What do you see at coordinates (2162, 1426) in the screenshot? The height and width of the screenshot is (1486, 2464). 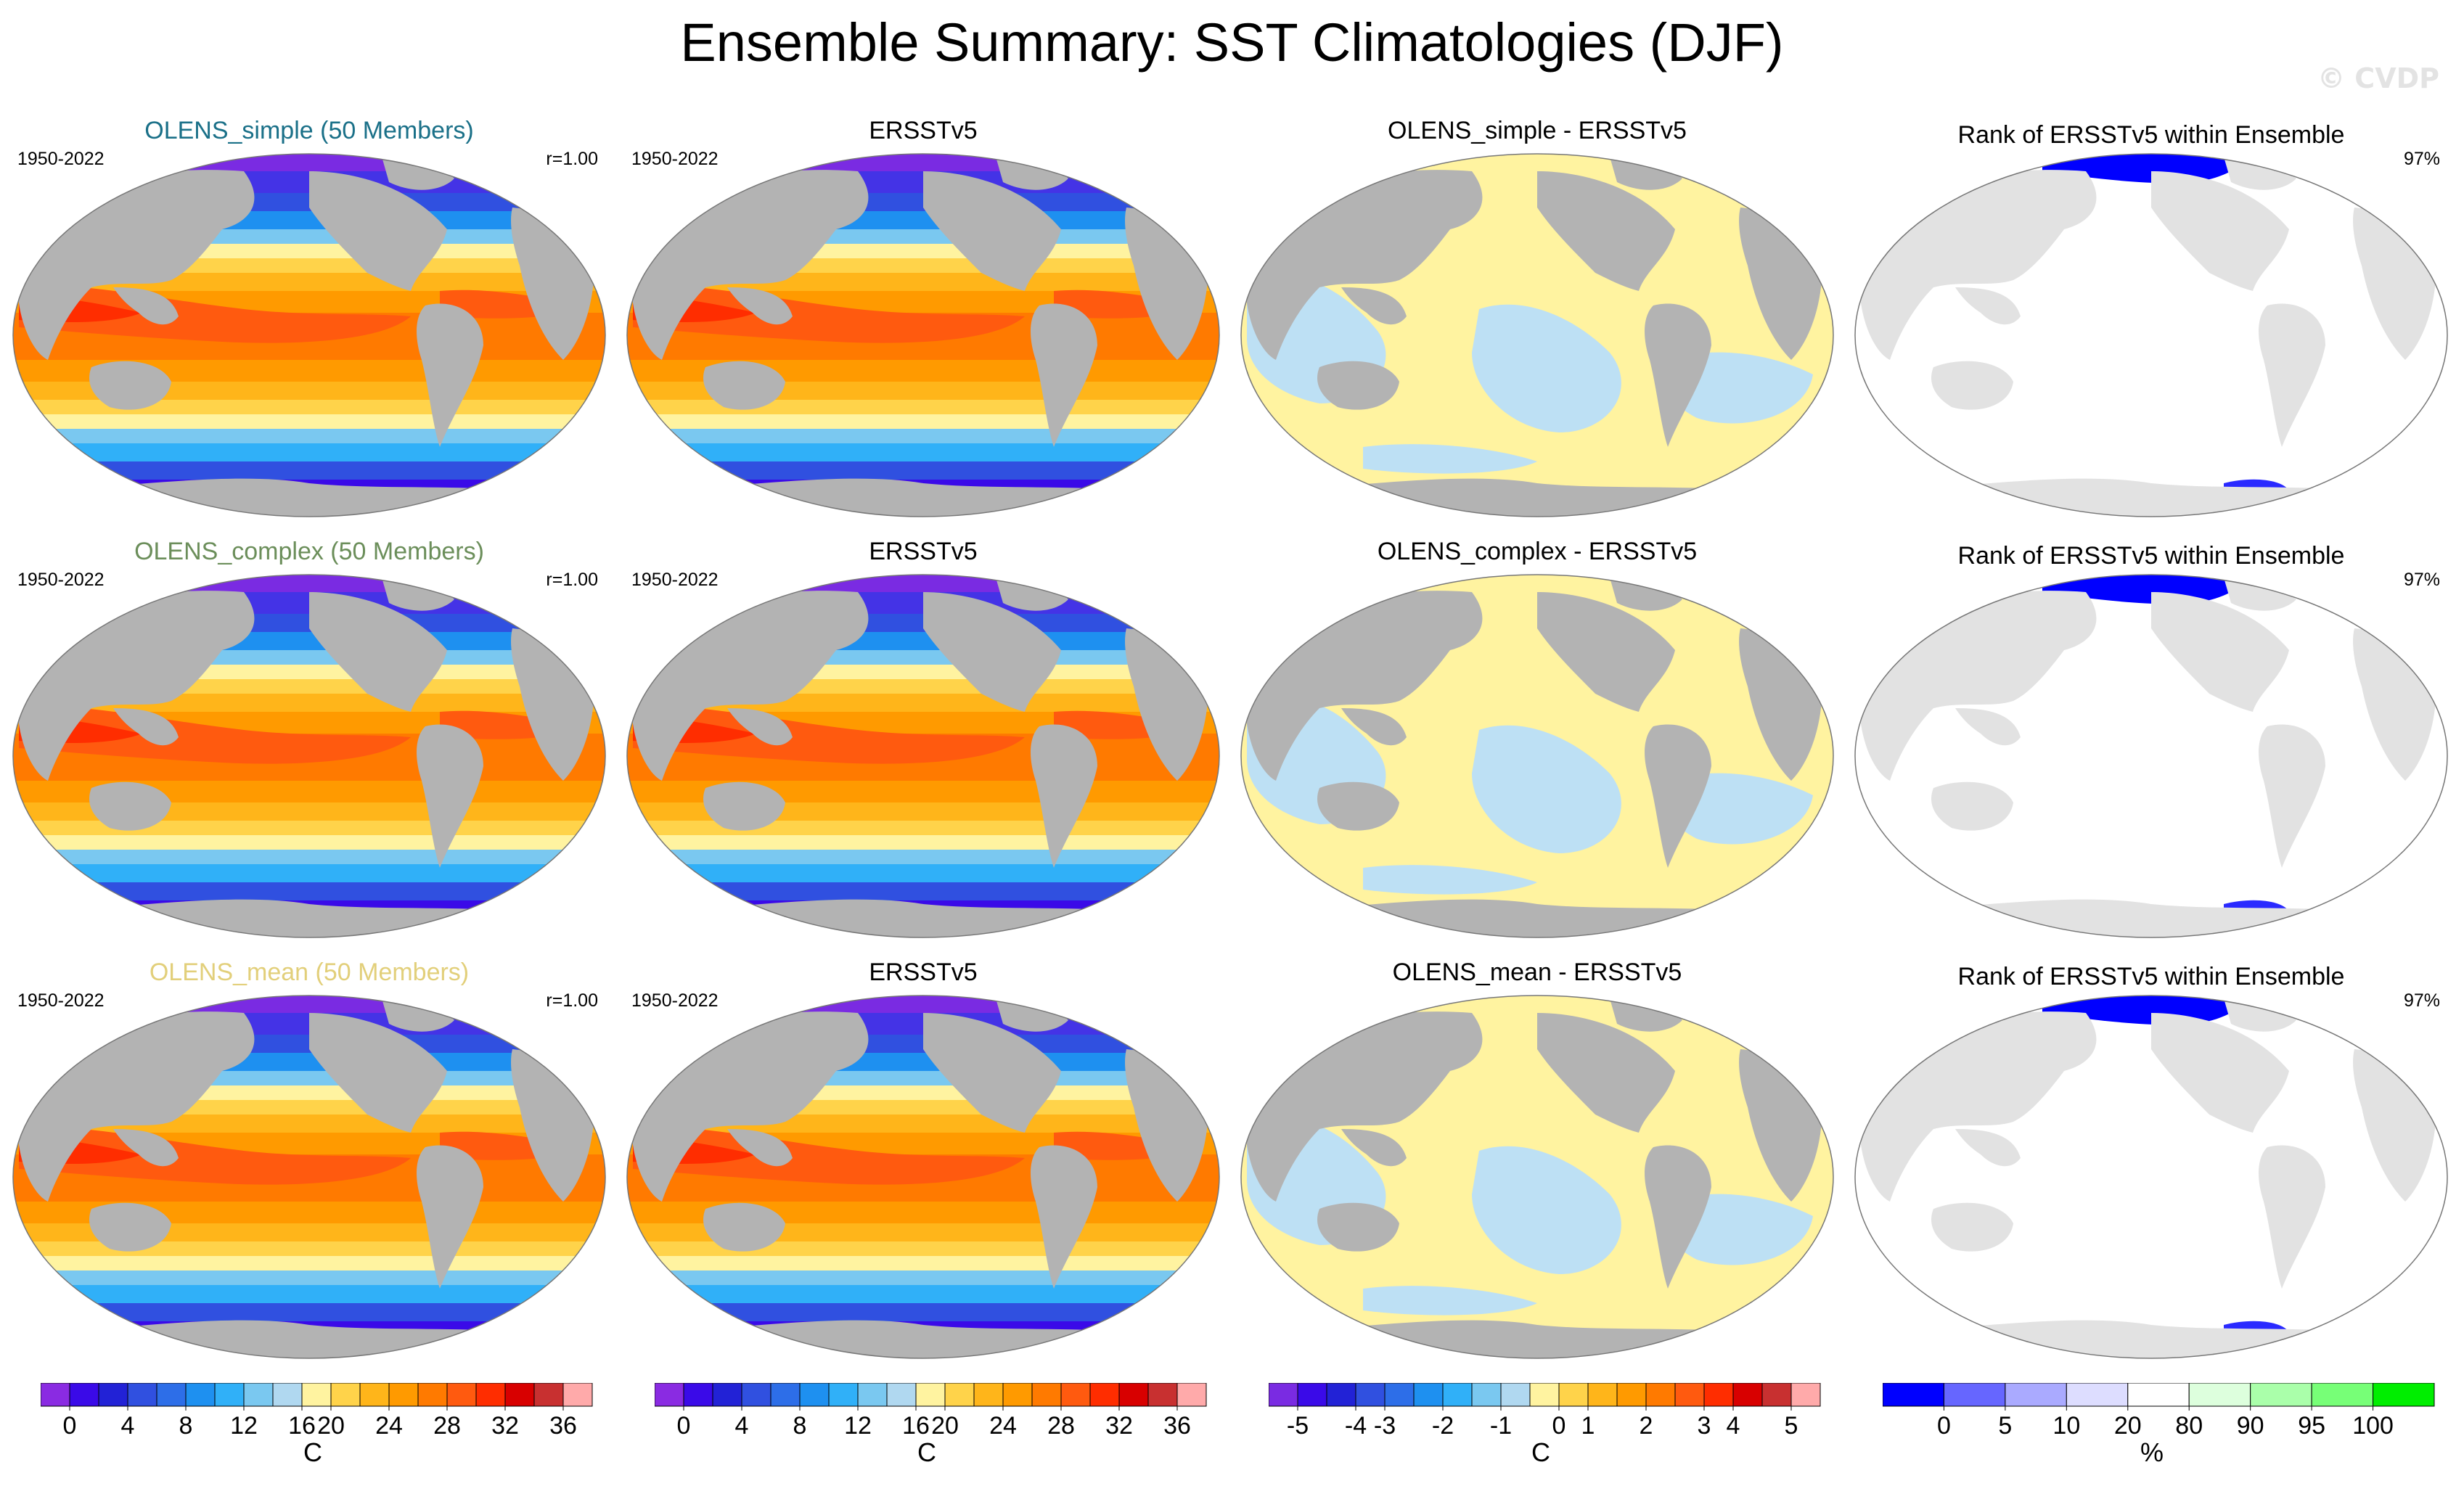 I see `colorbar-rank: 0 5 10 20 80 90 95 100 %` at bounding box center [2162, 1426].